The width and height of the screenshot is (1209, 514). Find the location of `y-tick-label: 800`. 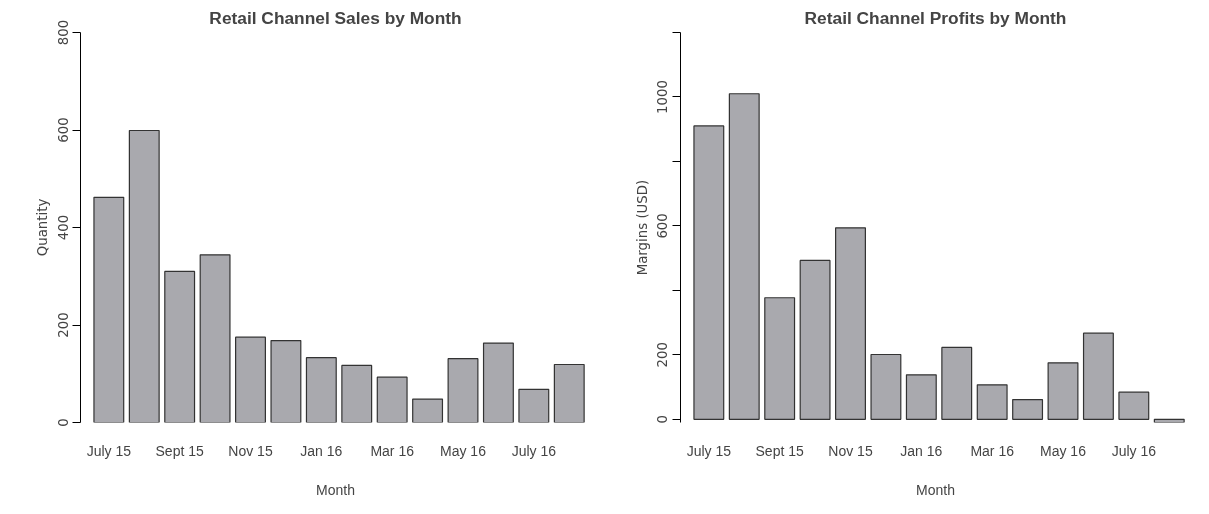

y-tick-label: 800 is located at coordinates (63, 32).